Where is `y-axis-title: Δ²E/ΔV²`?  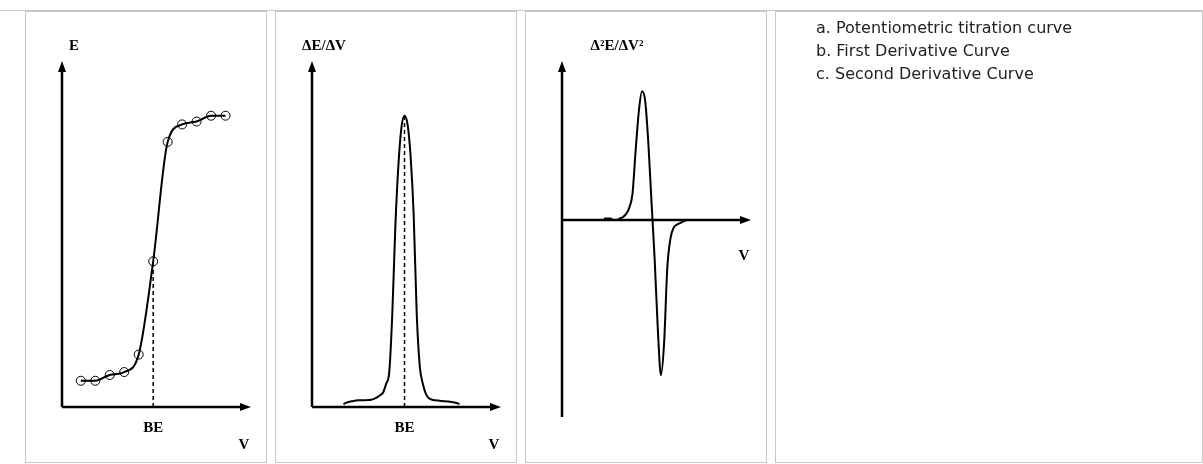
y-axis-title: Δ²E/ΔV² is located at coordinates (617, 45).